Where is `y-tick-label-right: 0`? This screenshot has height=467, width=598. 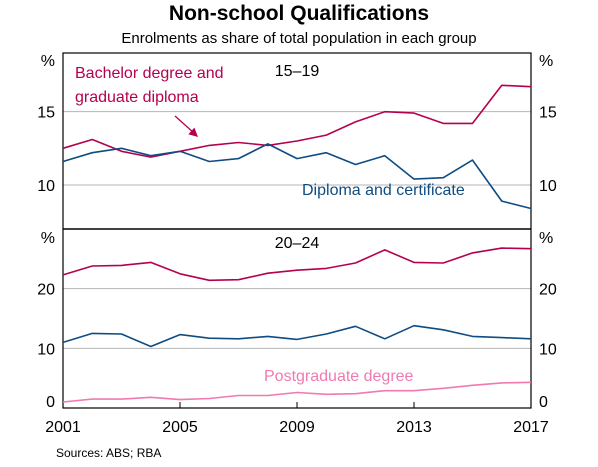
y-tick-label-right: 0 is located at coordinates (543, 402).